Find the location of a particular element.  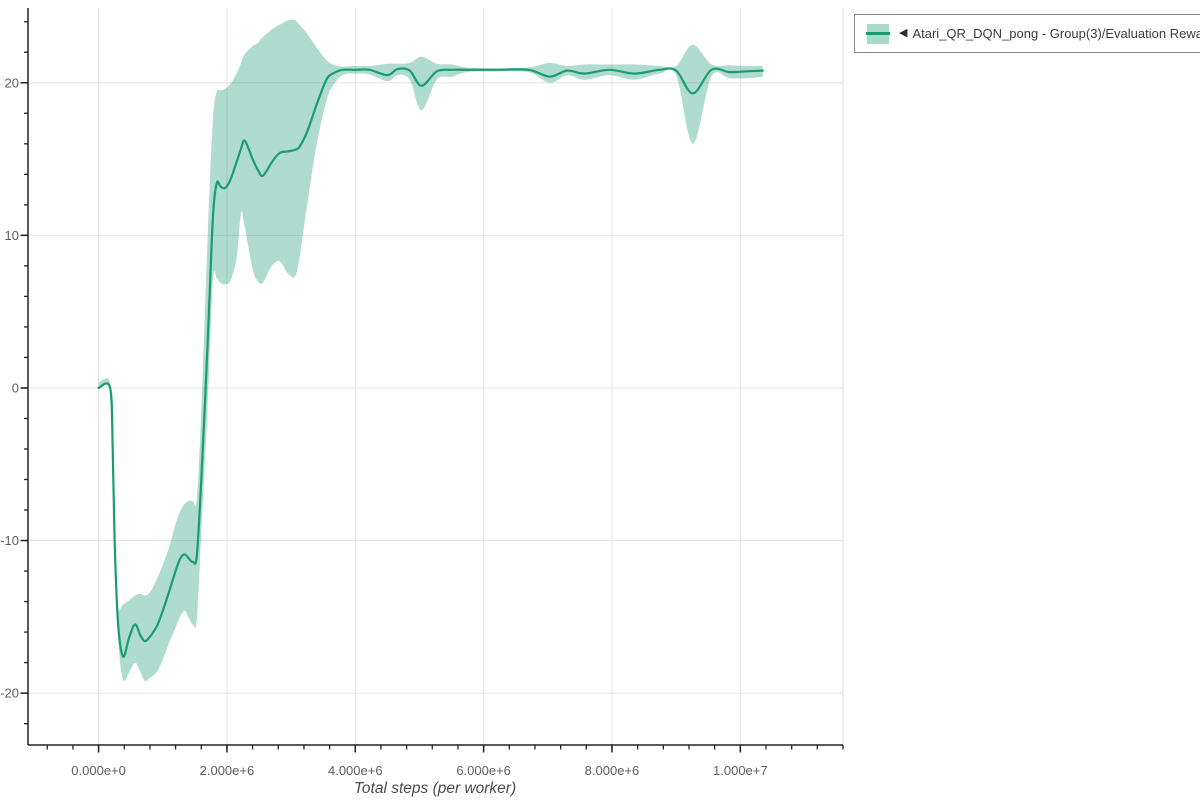

y-tick-label: -20 is located at coordinates (9, 693).